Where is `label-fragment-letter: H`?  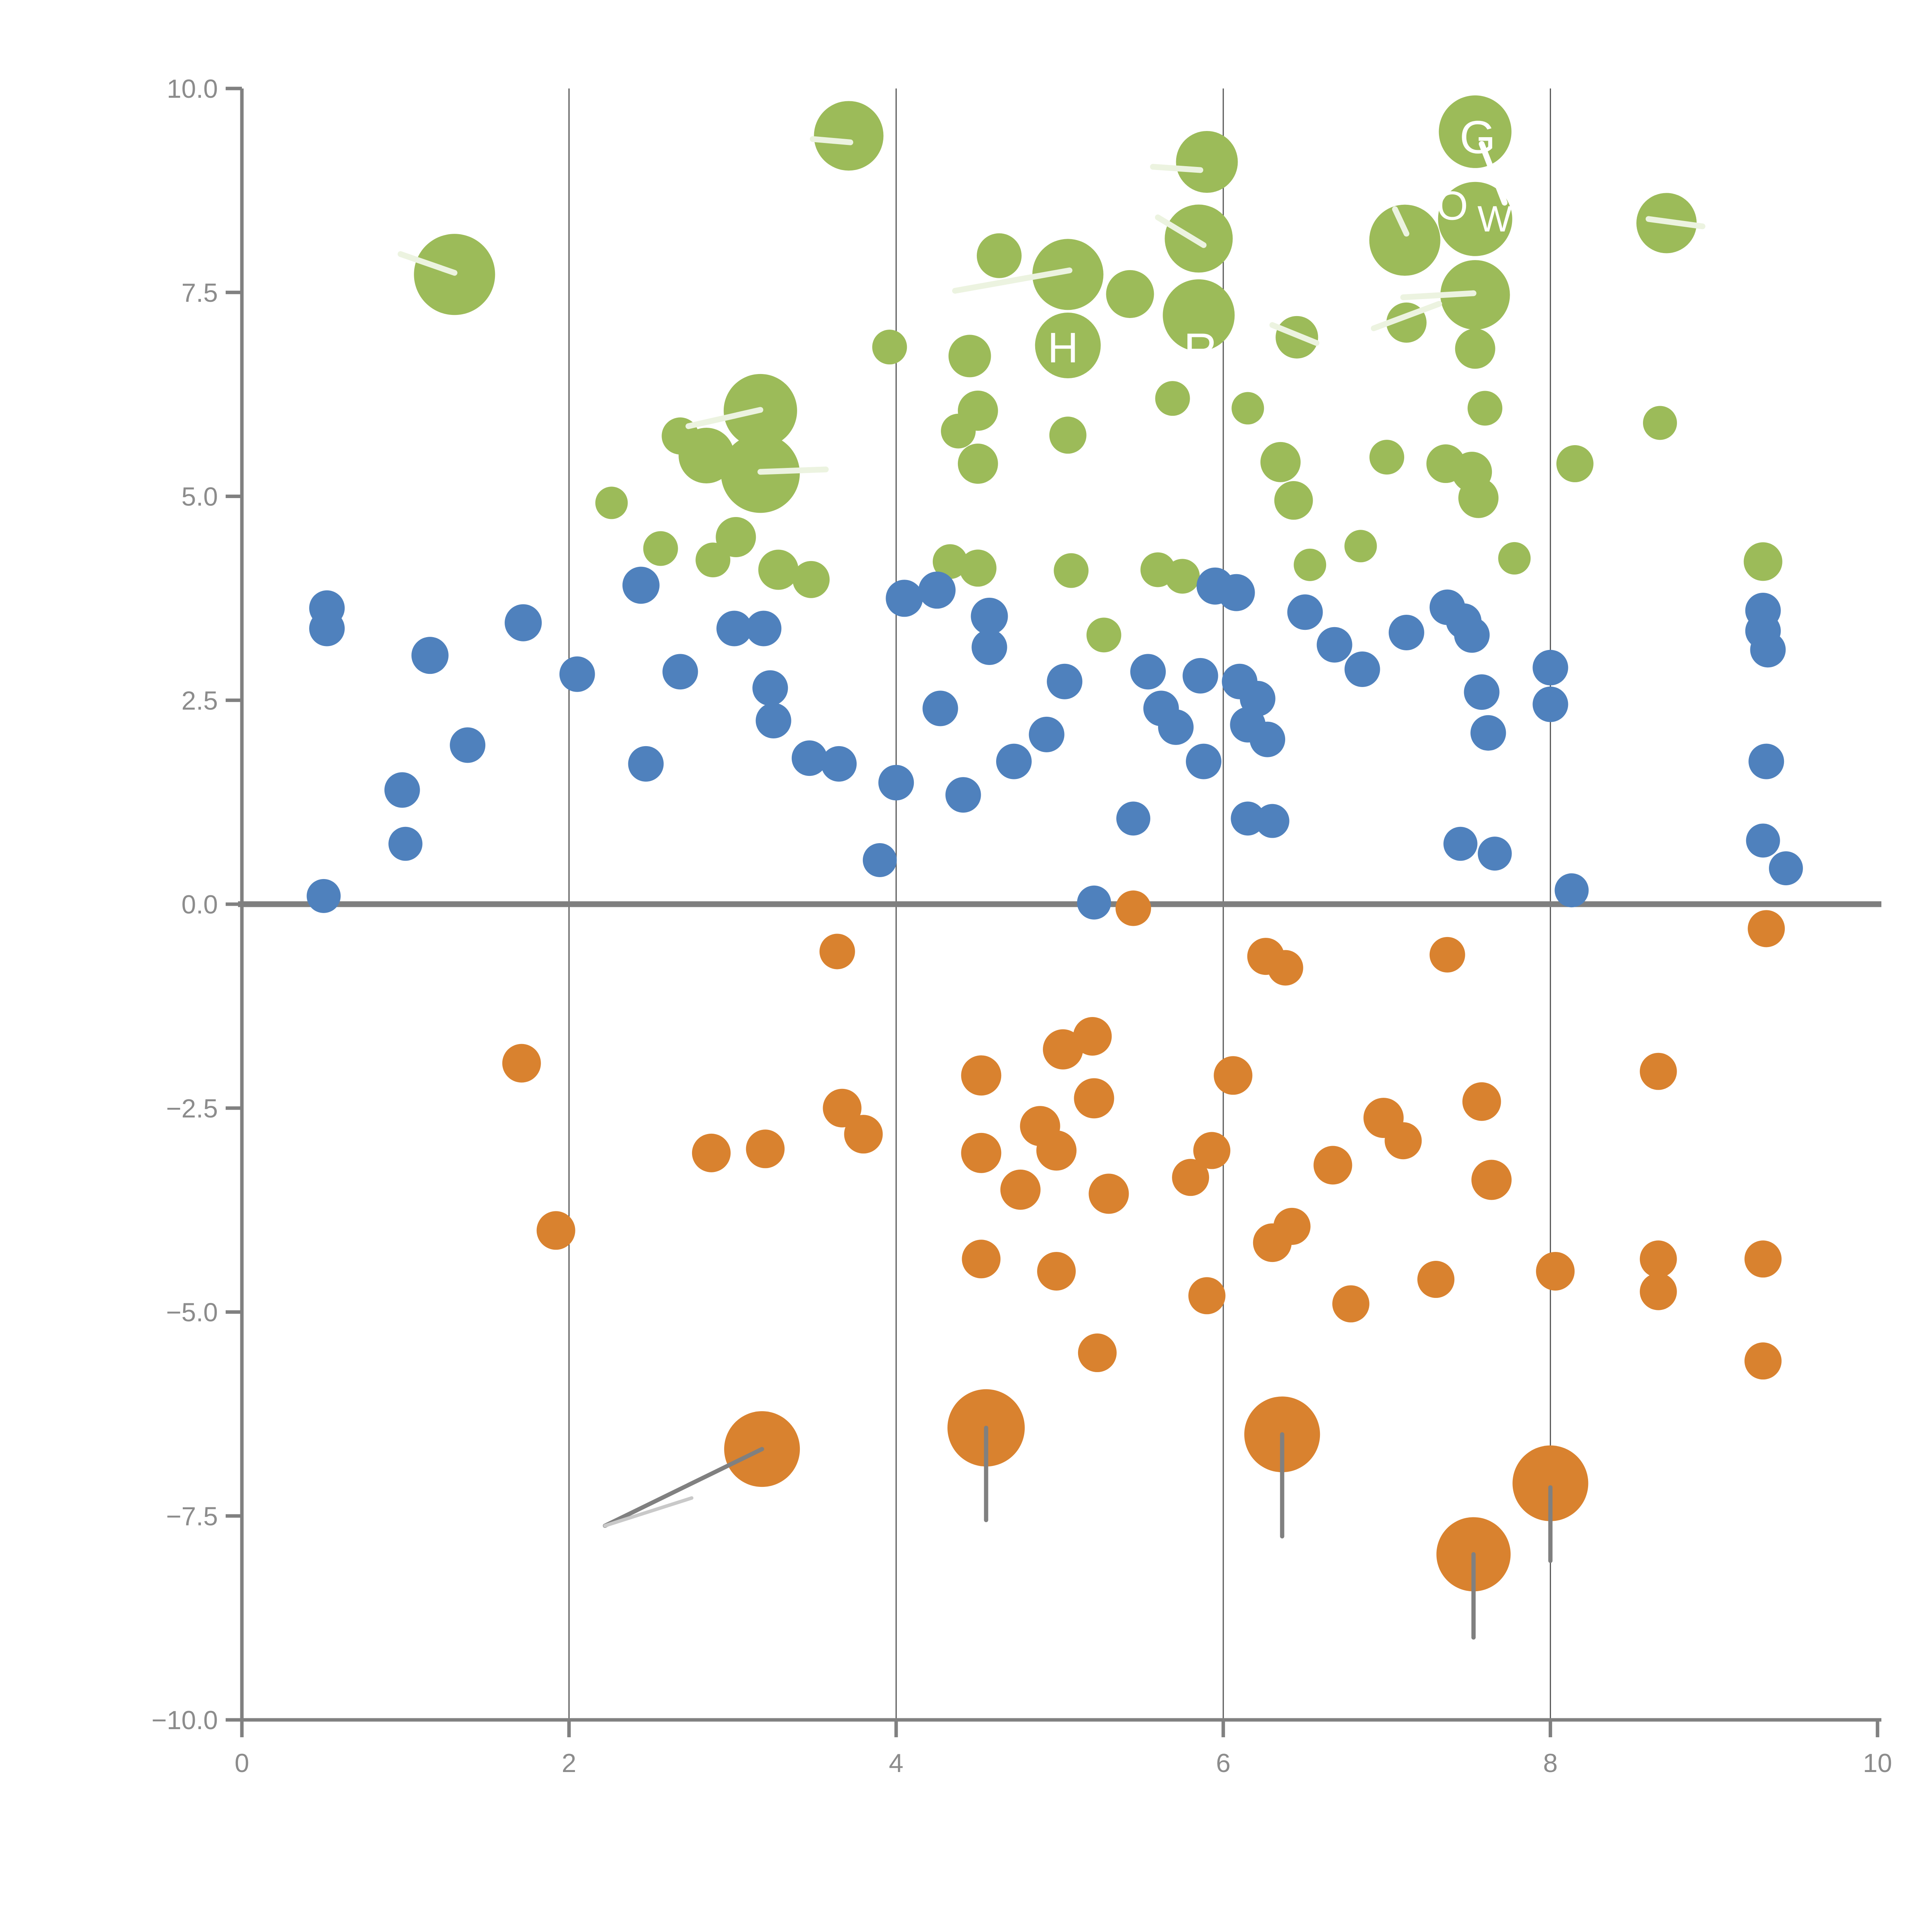
label-fragment-letter: H is located at coordinates (1063, 348).